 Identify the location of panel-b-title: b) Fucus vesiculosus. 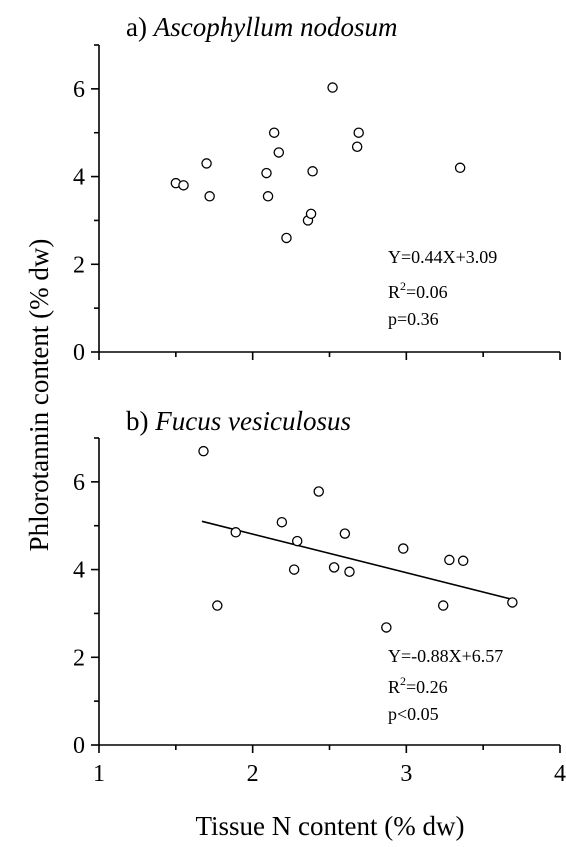
(238, 421).